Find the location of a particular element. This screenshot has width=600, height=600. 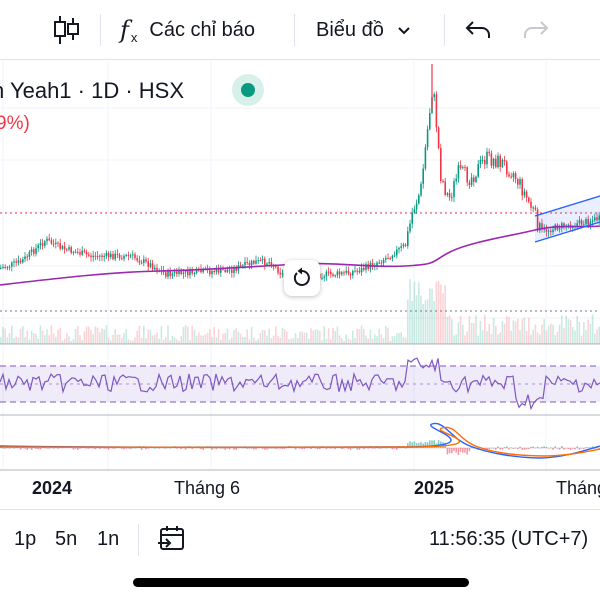

time-axis-label: 2025 is located at coordinates (434, 488).